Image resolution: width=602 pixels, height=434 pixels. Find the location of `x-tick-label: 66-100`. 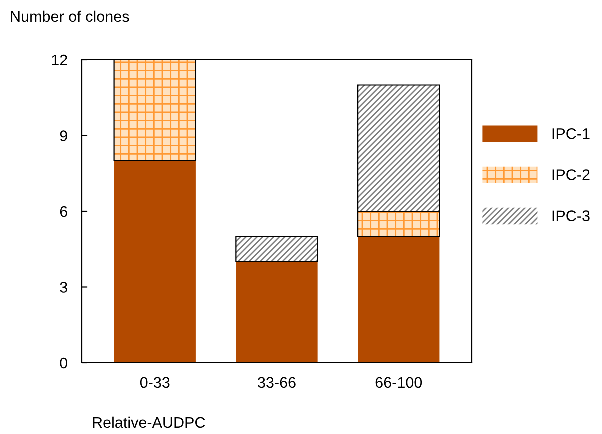

x-tick-label: 66-100 is located at coordinates (399, 382).